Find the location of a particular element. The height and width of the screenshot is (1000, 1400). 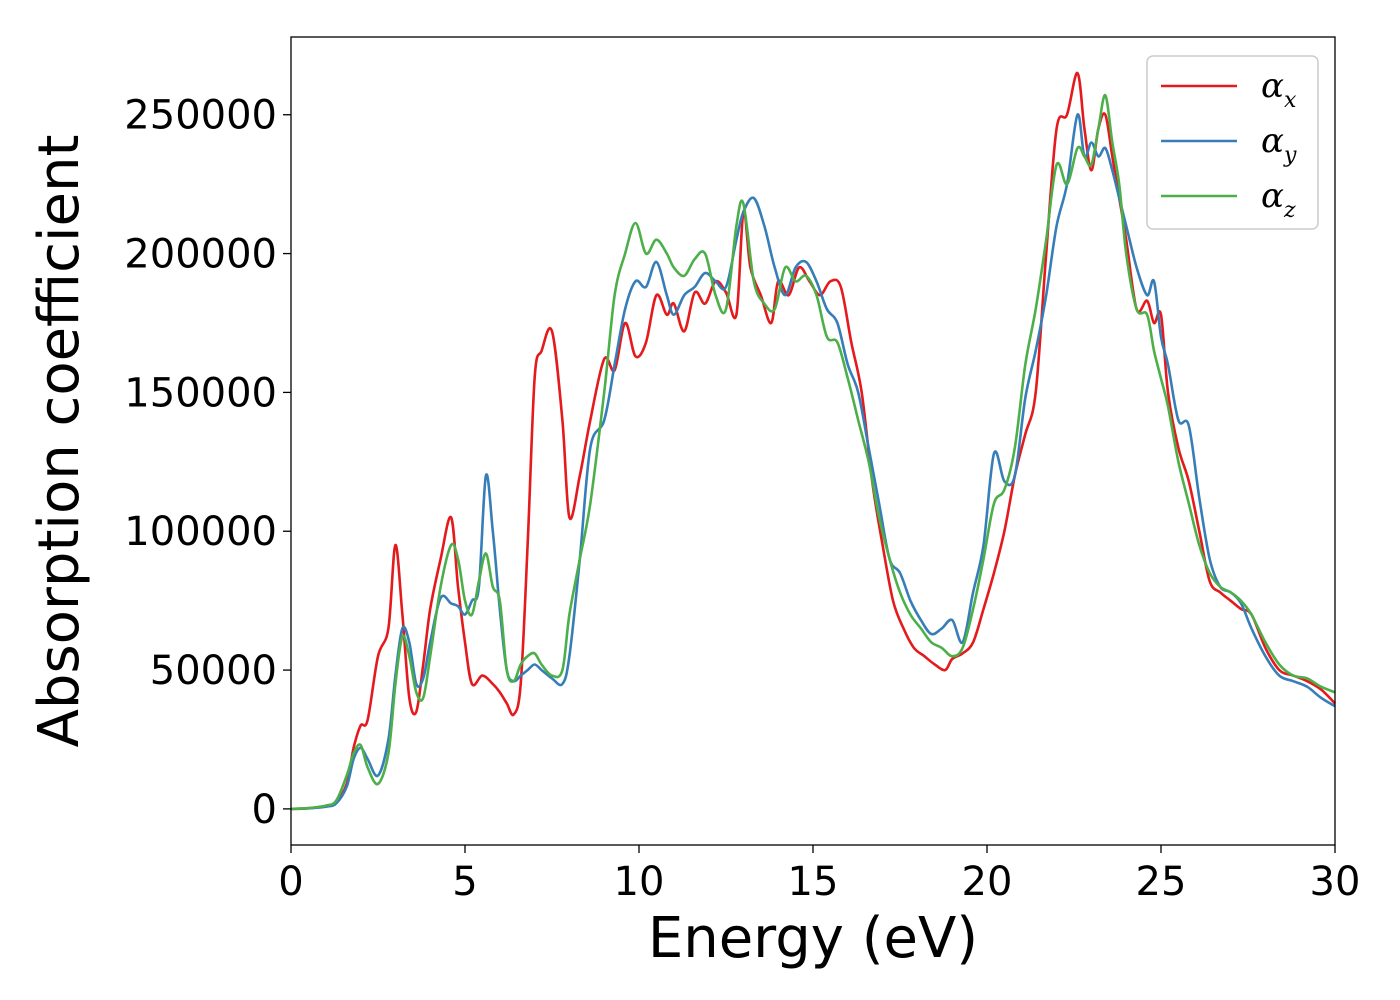

x-tick-label: 15 is located at coordinates (813, 882).